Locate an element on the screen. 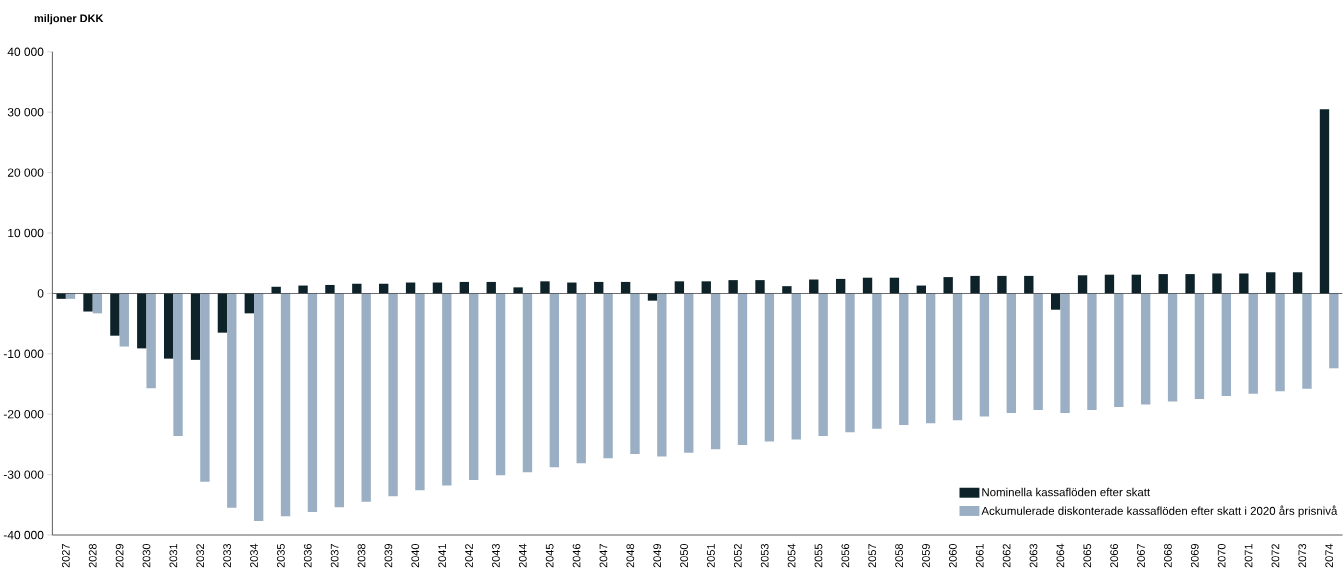 This screenshot has height=576, width=1343. x-tick-label: 2053 is located at coordinates (764, 556).